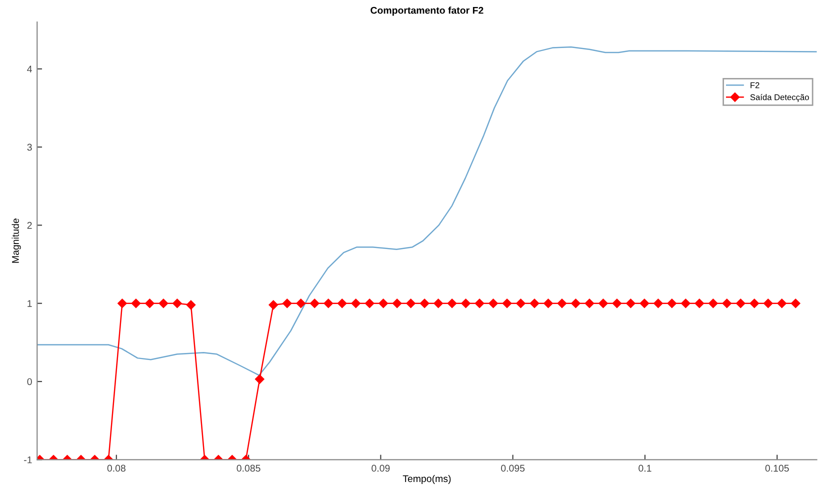 The image size is (825, 489). What do you see at coordinates (381, 468) in the screenshot?
I see `x-tick-label: 0.09` at bounding box center [381, 468].